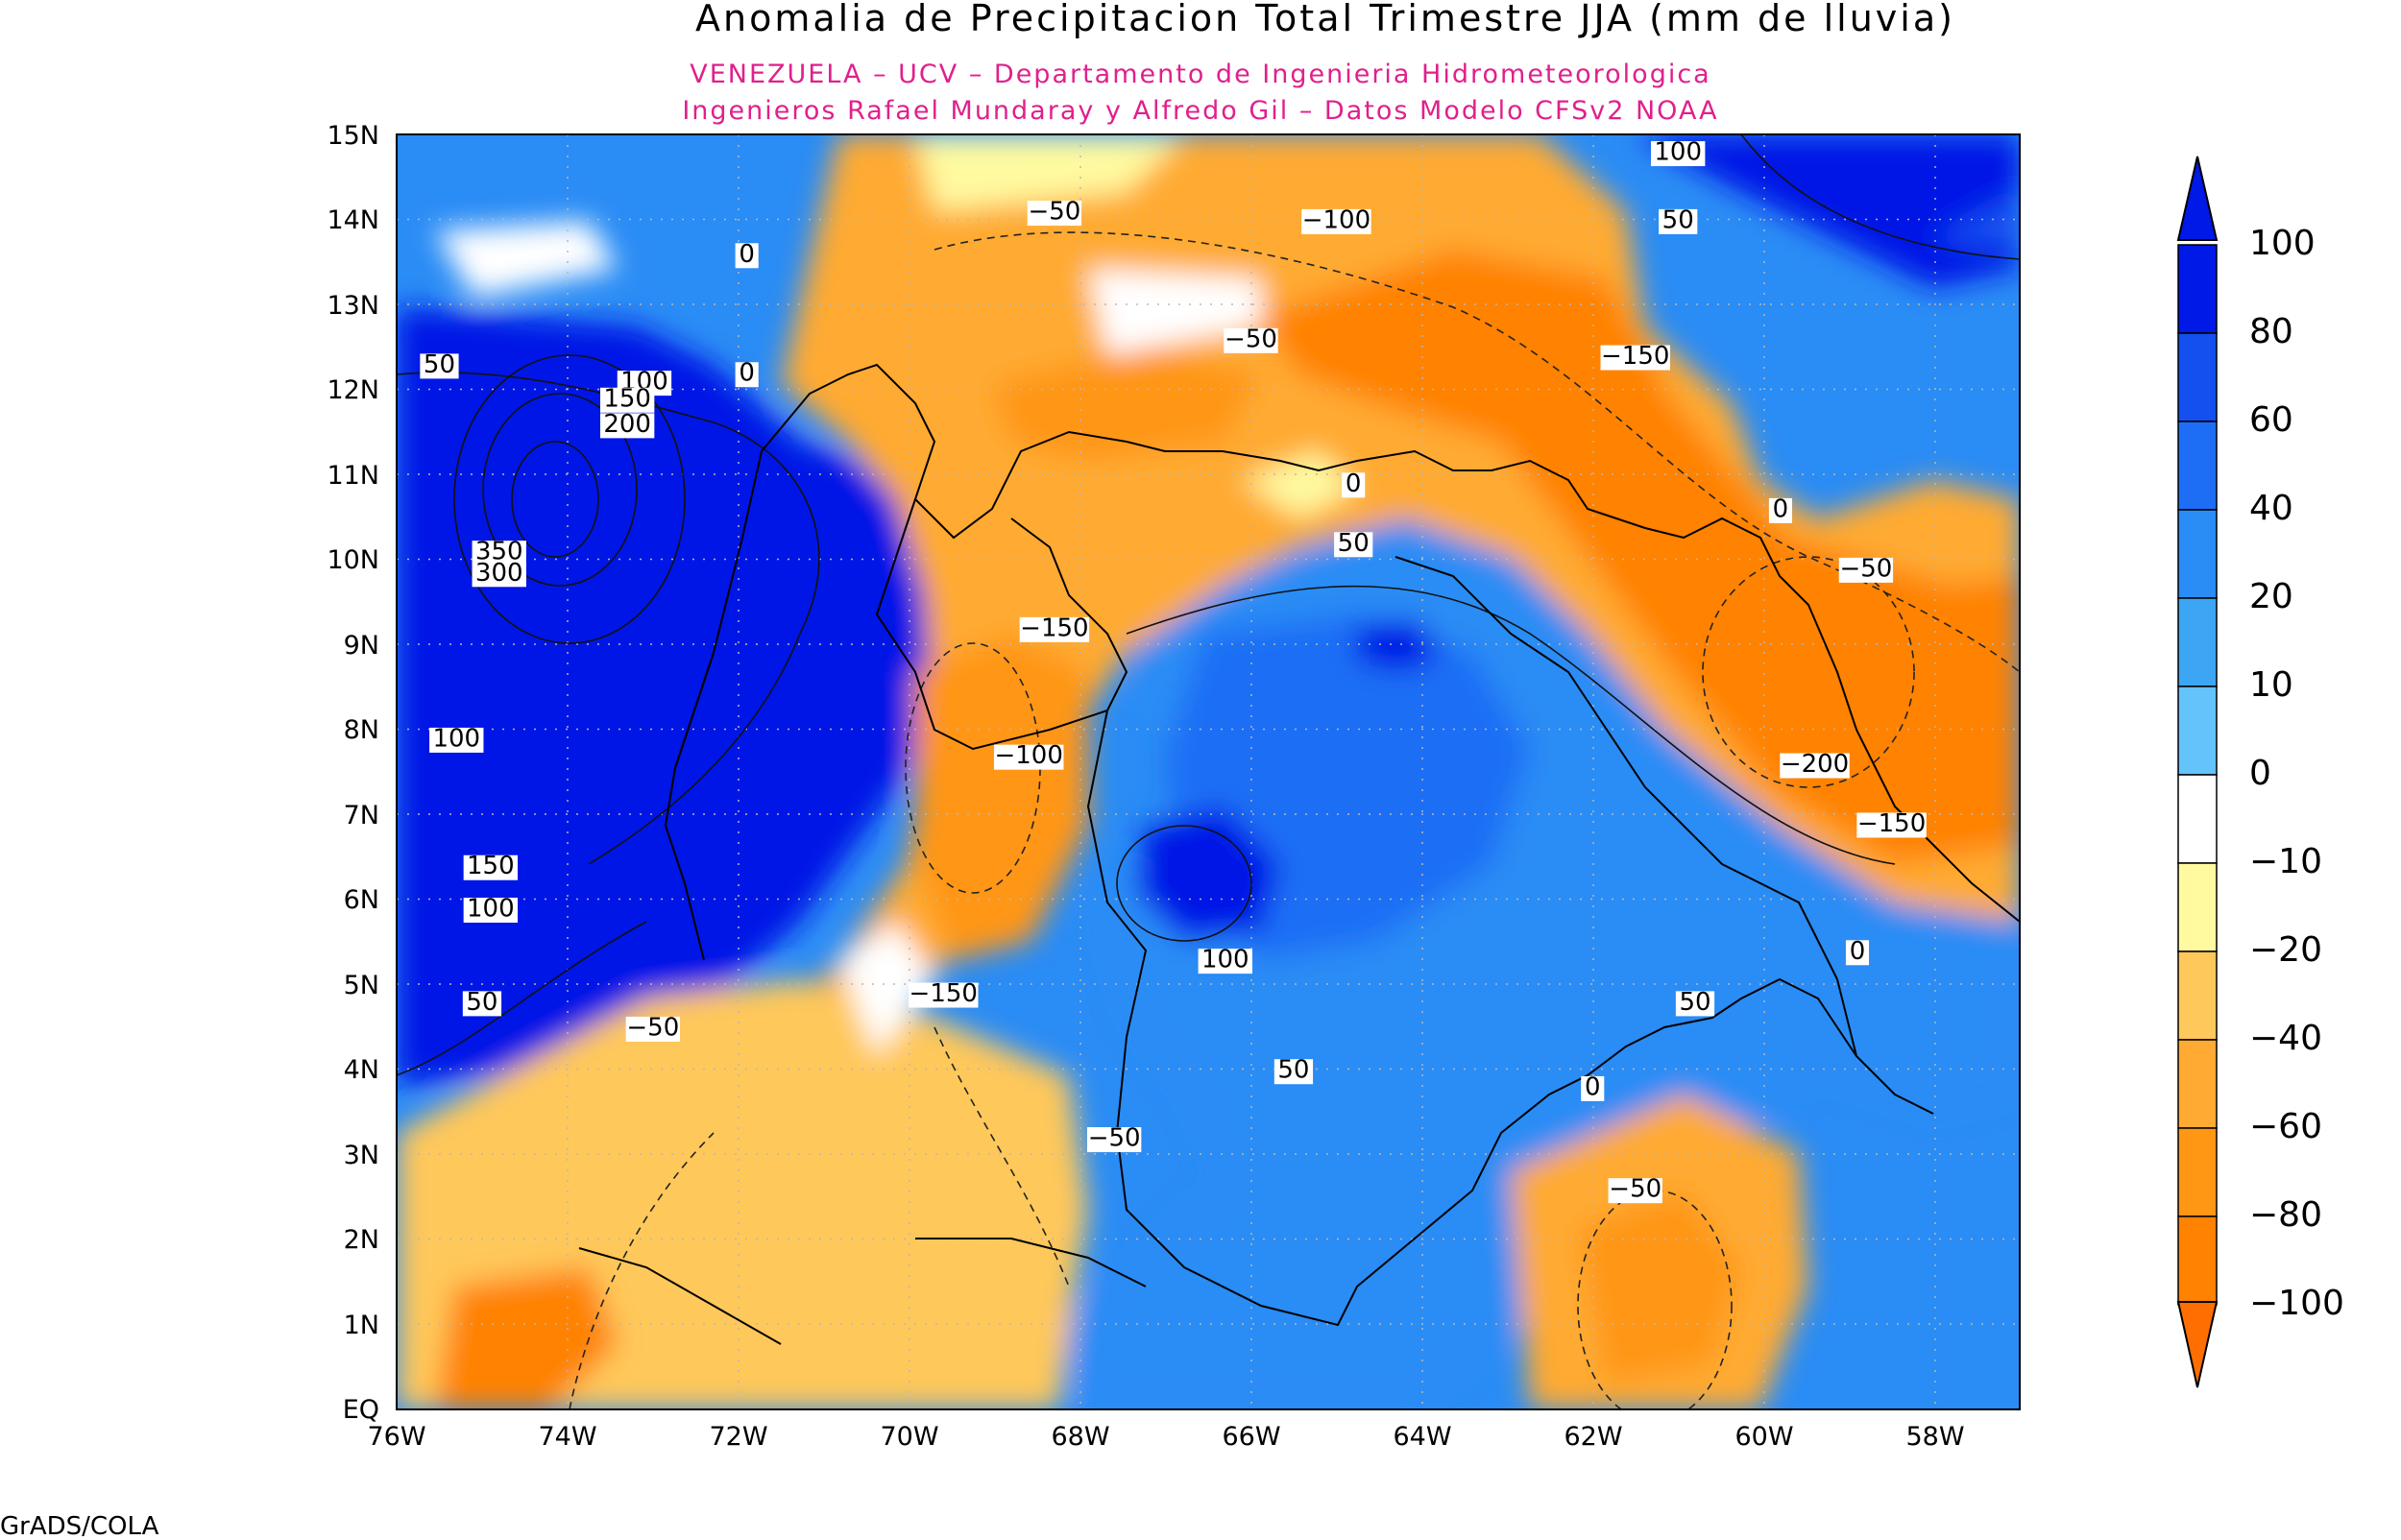  Describe the element at coordinates (361, 815) in the screenshot. I see `lat-tick: 7N` at that location.